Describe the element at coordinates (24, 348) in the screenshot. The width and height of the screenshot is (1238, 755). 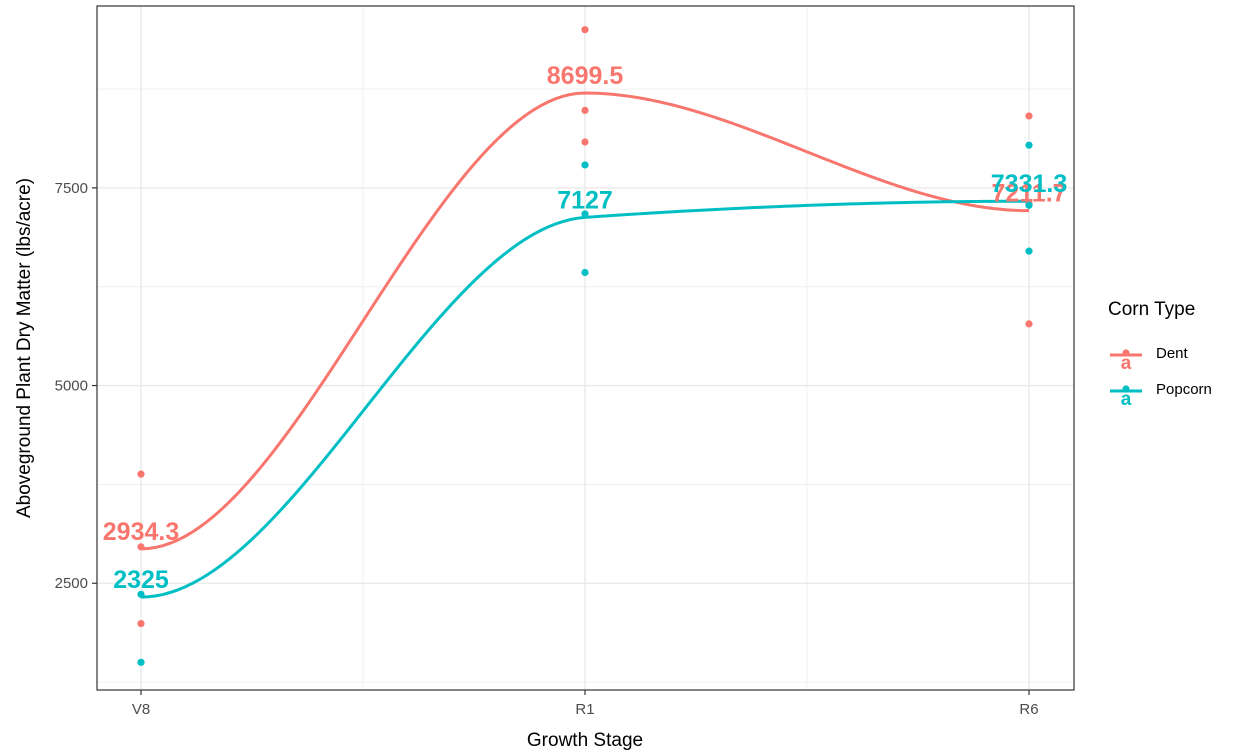
I see `y-axis-title: Aboveground Plant Dry Matter (lbs/acre)` at that location.